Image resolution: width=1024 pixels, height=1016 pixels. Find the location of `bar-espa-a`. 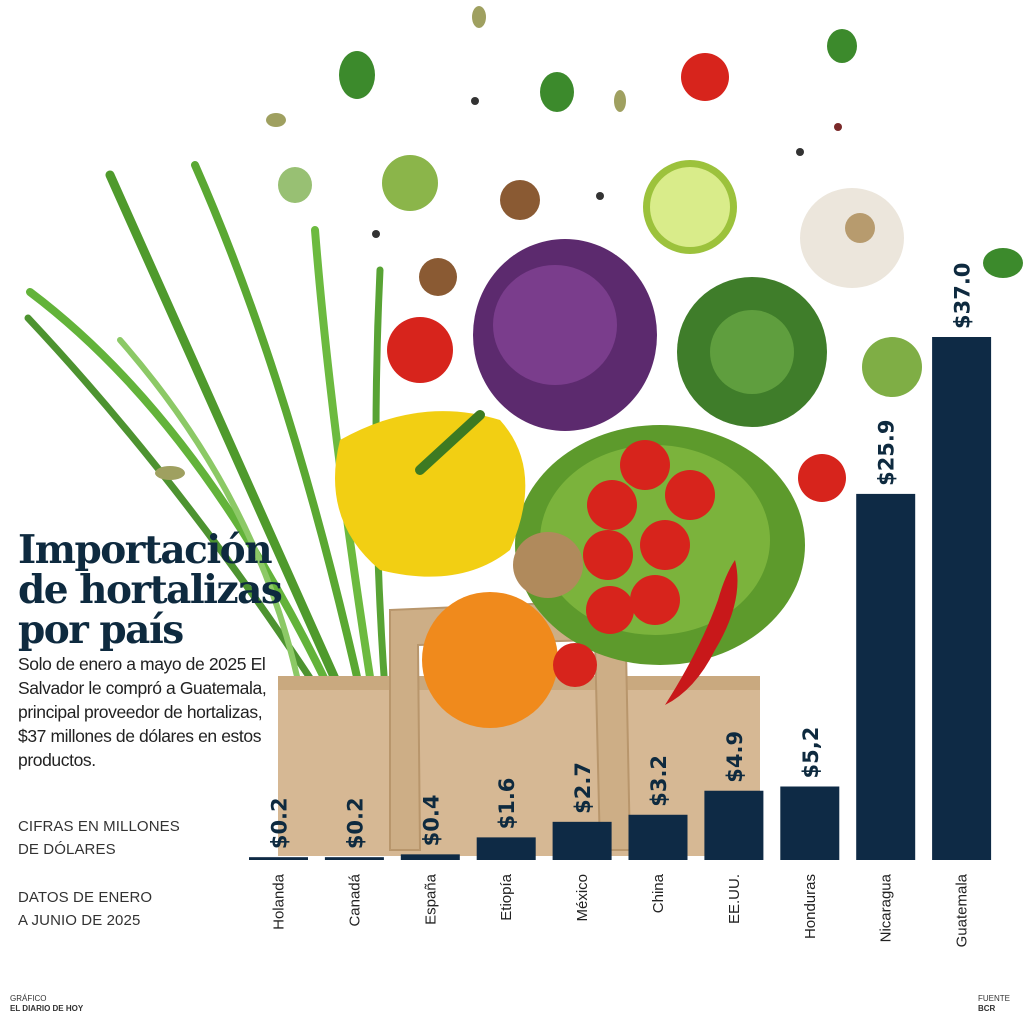

bar-espa-a is located at coordinates (430, 857).